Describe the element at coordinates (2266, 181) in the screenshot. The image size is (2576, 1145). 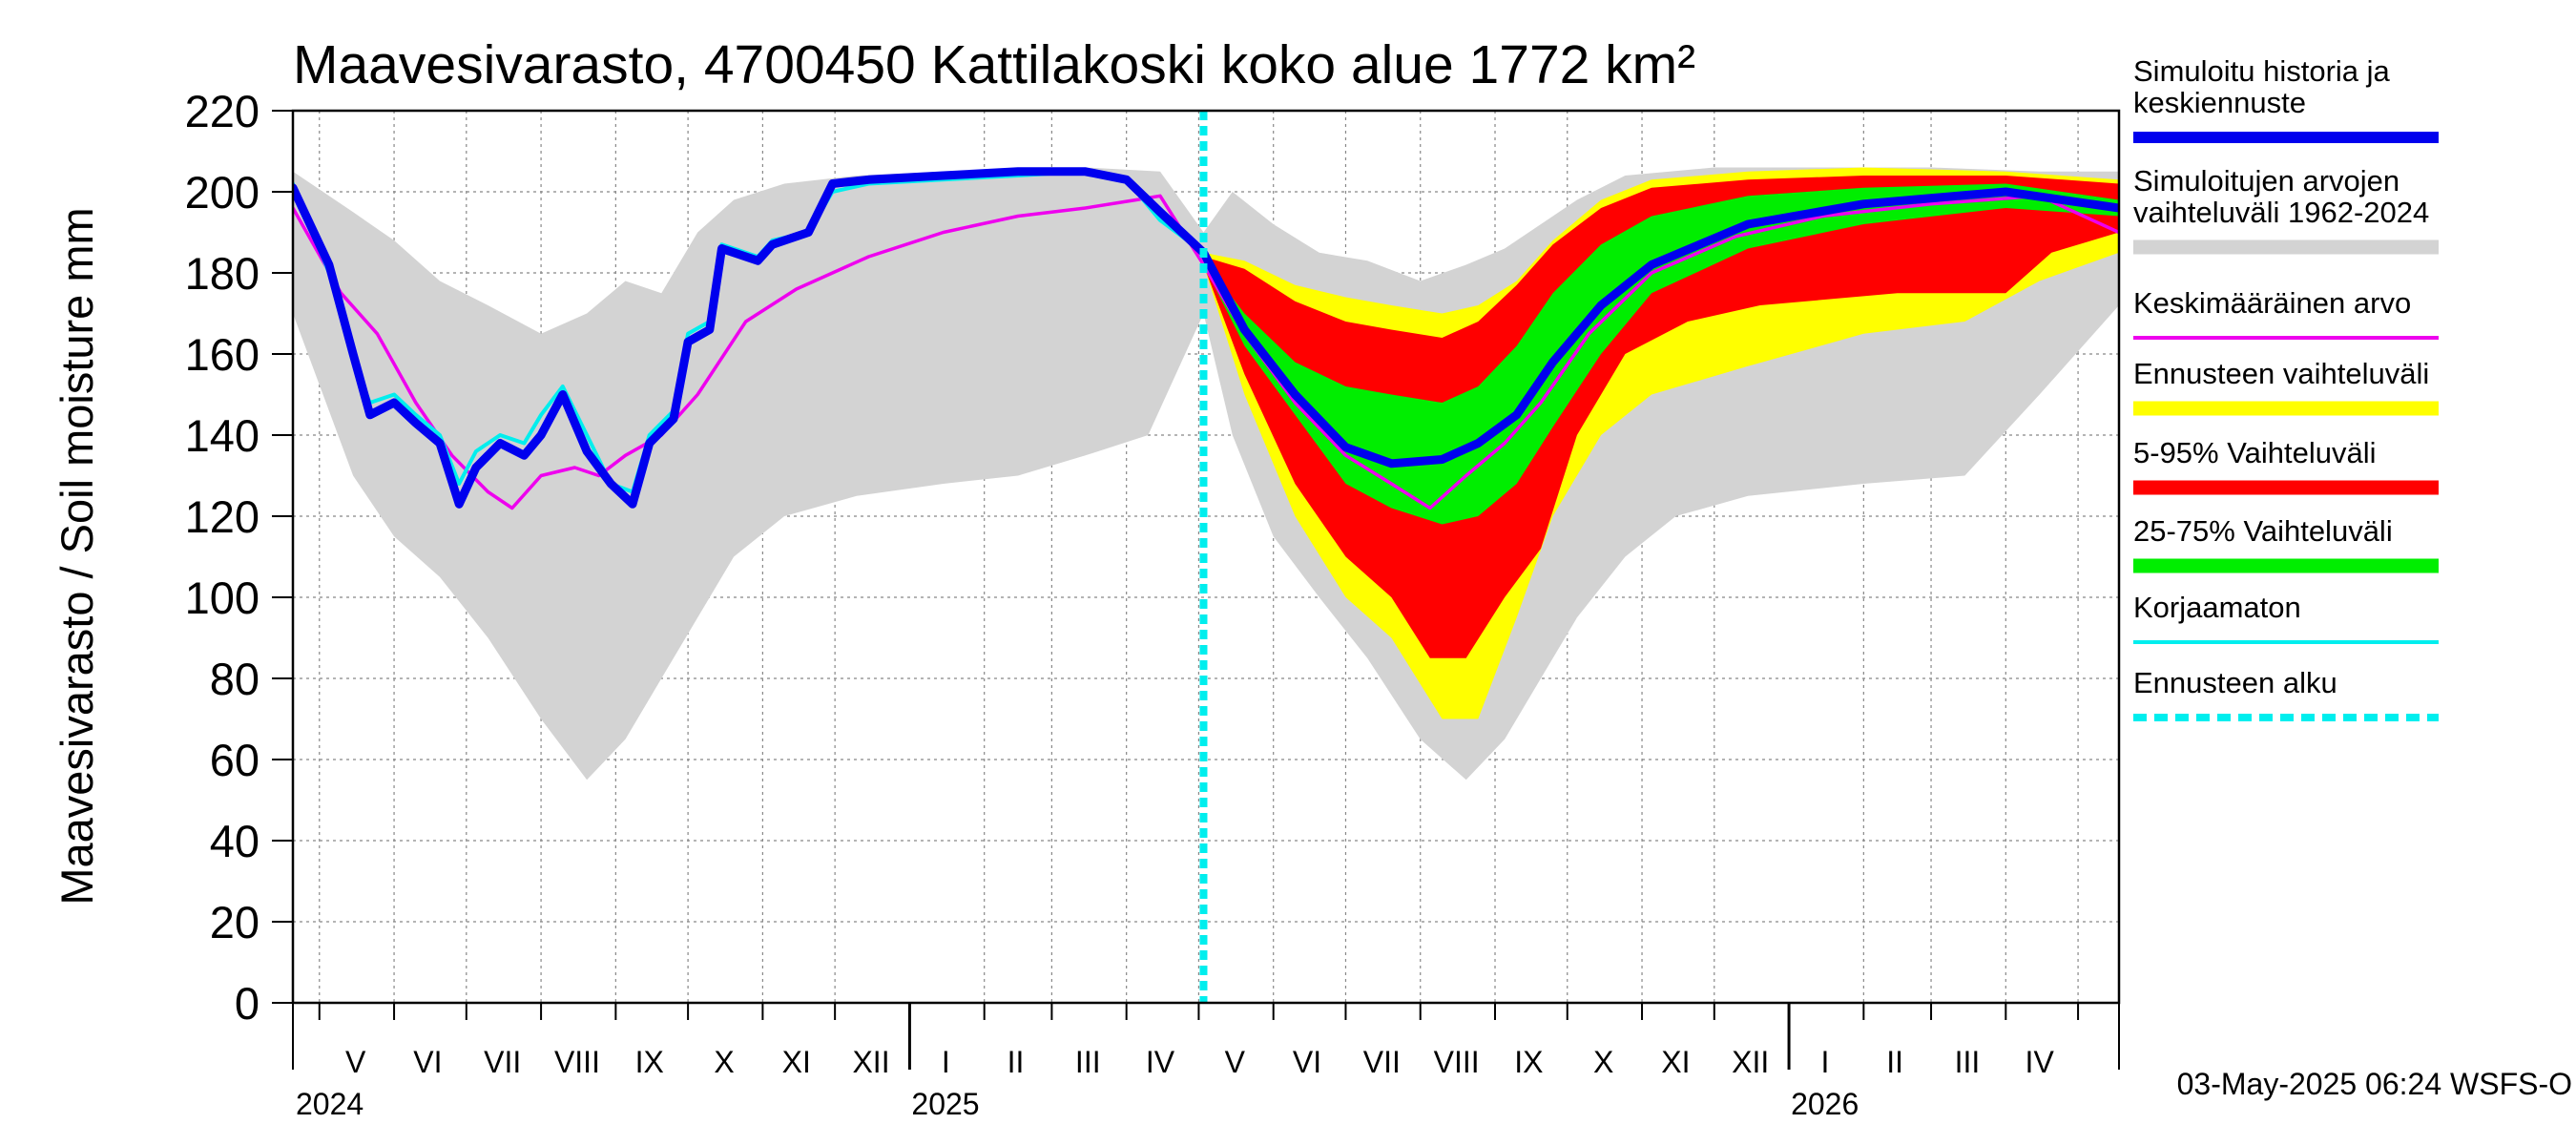
I see `legend-label-range: Simuloitujen arvojen` at that location.